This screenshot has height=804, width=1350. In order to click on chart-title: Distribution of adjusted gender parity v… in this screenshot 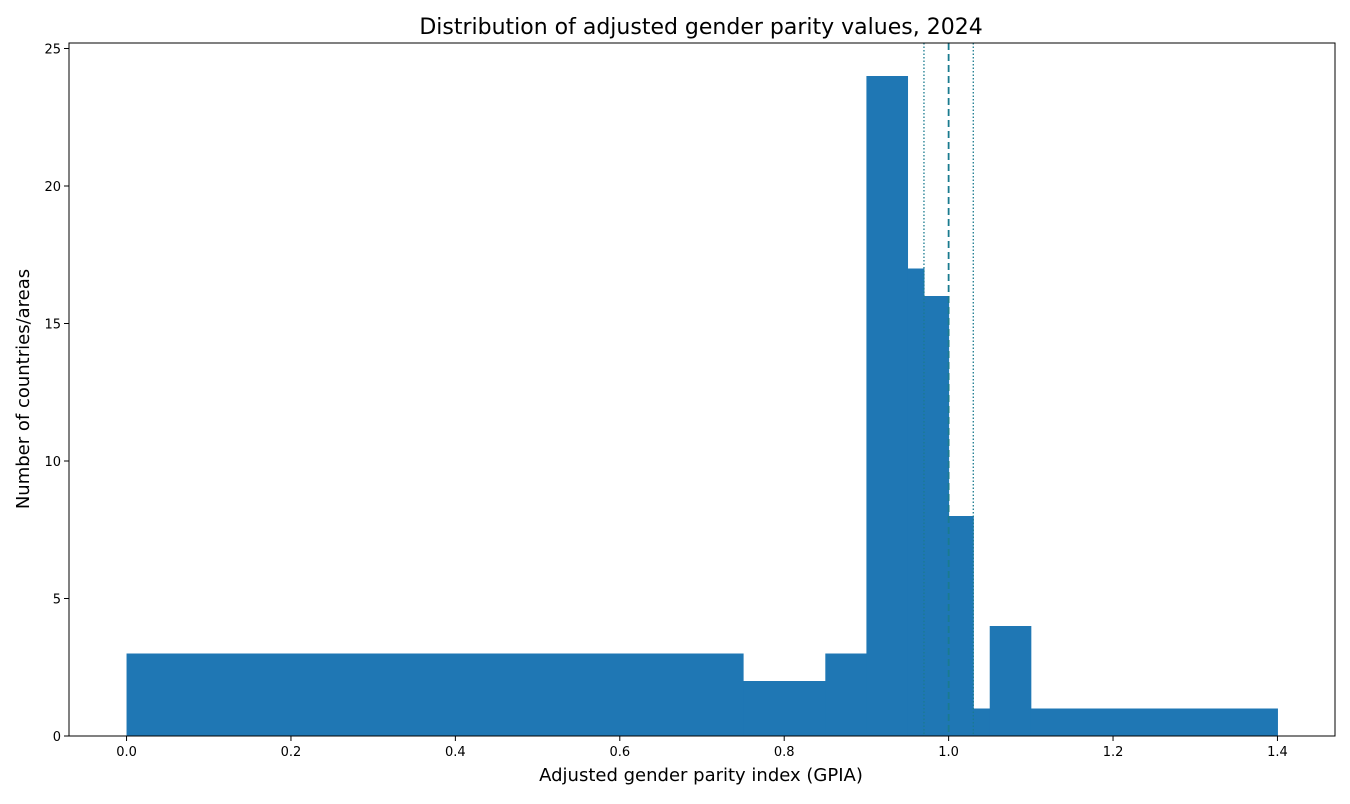, I will do `click(700, 27)`.